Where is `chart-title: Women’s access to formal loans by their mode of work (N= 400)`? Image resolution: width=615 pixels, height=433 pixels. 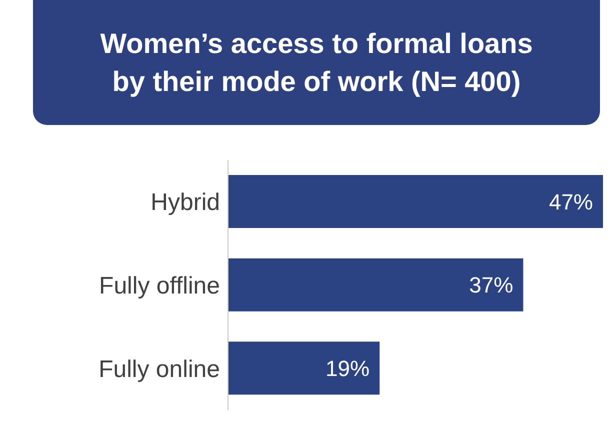 chart-title: Women’s access to formal loans by their mode of work (N= 400) is located at coordinates (316, 62).